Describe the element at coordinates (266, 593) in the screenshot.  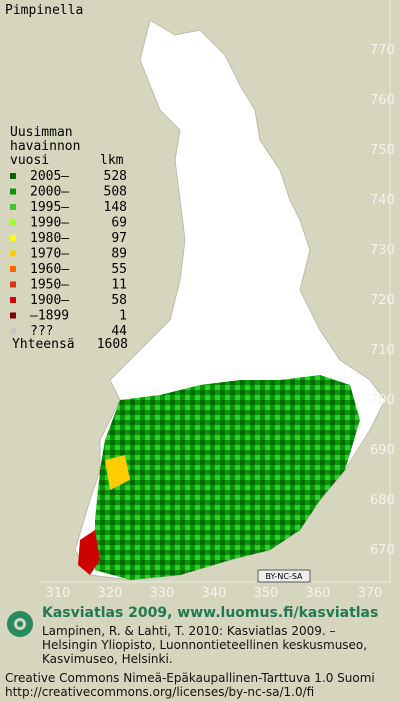
I see `x-label: 350` at that location.